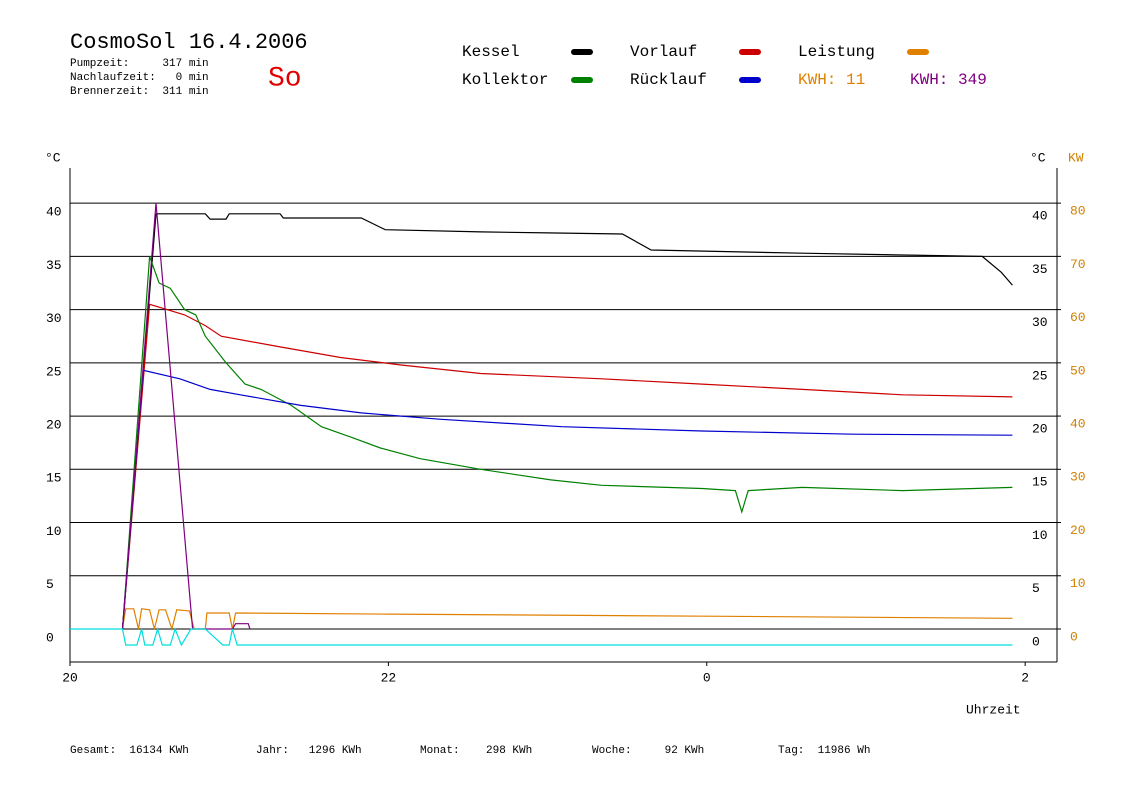 This screenshot has width=1148, height=812. What do you see at coordinates (139, 64) in the screenshot?
I see `info-line: Pumpzeit: 317 min` at bounding box center [139, 64].